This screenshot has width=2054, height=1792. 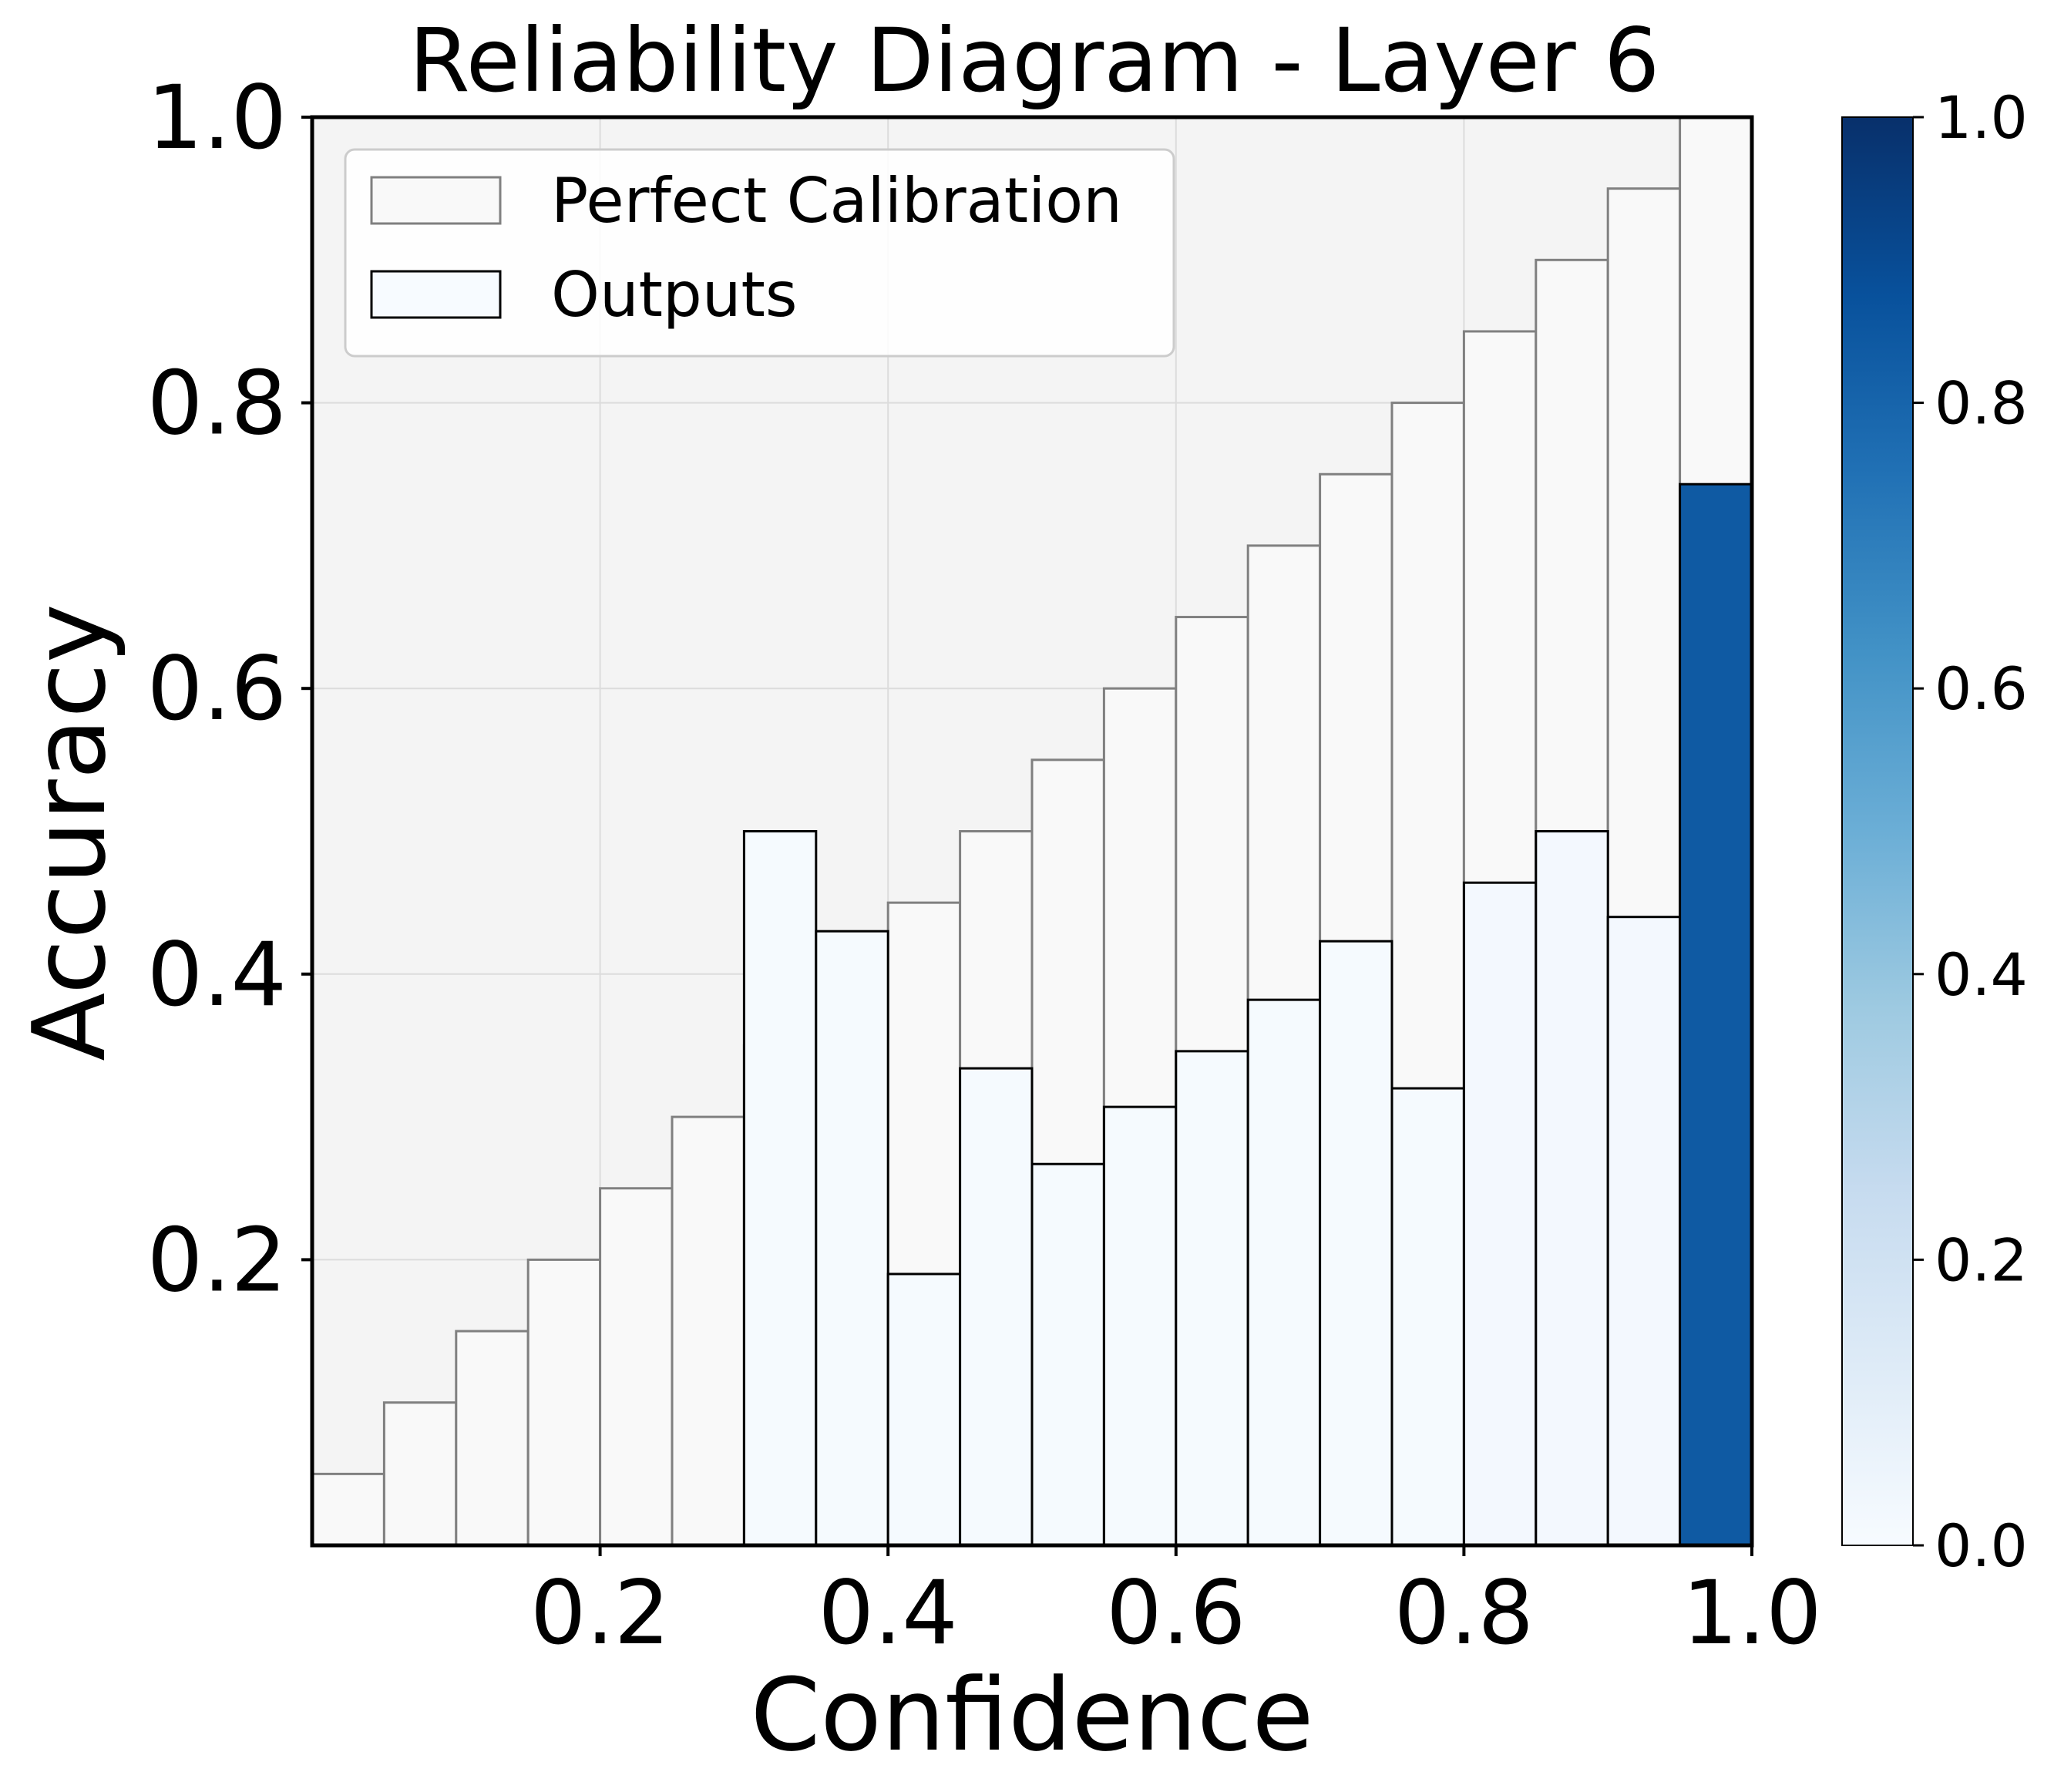 I want to click on colorbar-gradient, so click(x=1877, y=831).